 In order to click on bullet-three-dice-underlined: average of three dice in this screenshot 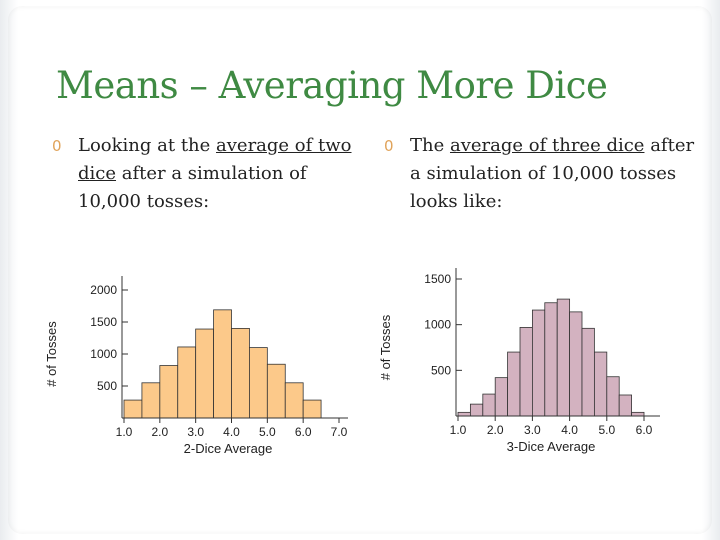, I will do `click(547, 145)`.